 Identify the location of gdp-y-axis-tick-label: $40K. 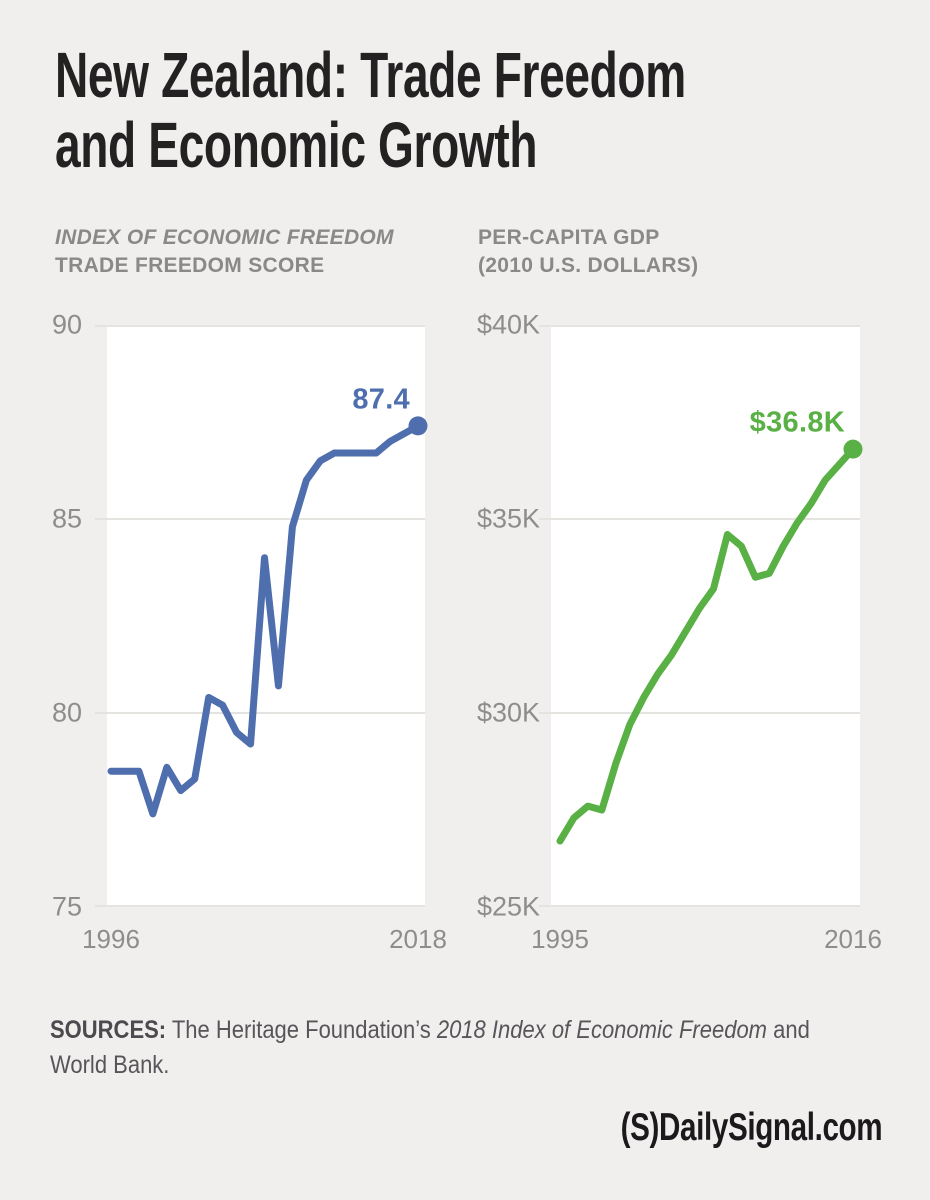
(509, 324).